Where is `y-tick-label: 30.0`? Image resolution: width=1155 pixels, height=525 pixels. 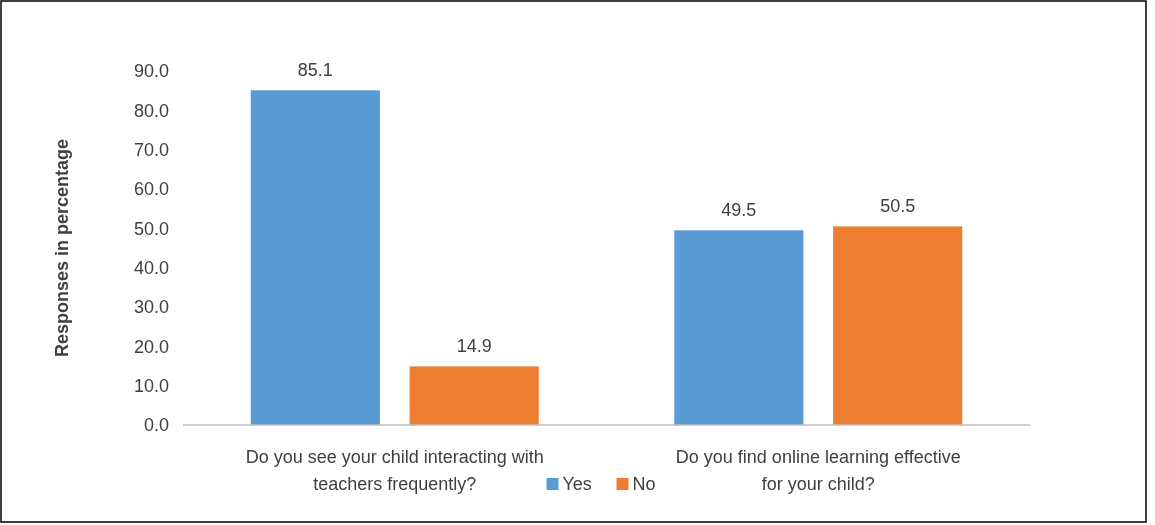
y-tick-label: 30.0 is located at coordinates (151, 307).